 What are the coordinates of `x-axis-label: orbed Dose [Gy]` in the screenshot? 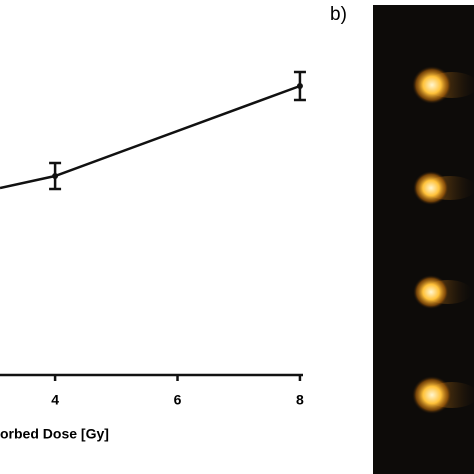 It's located at (54, 434).